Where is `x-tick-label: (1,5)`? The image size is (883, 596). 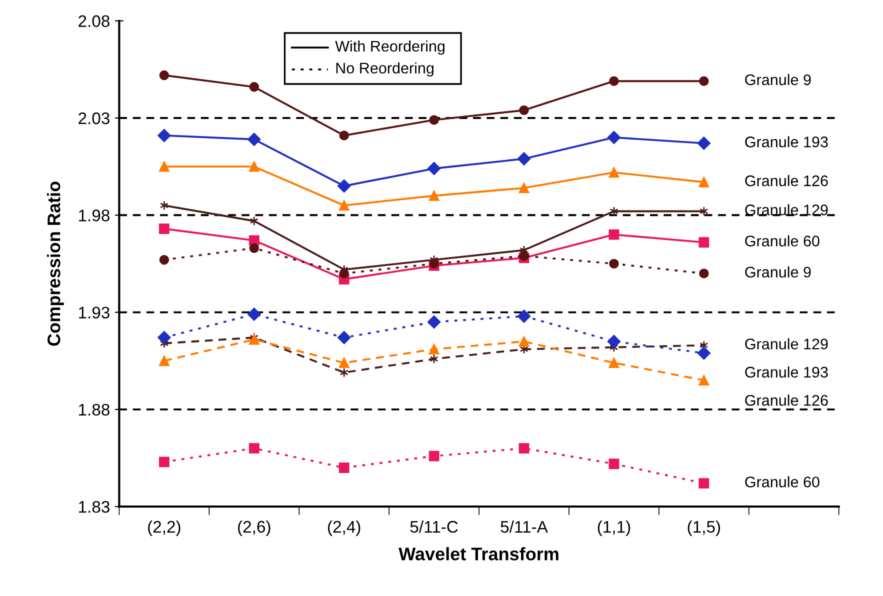
x-tick-label: (1,5) is located at coordinates (704, 528).